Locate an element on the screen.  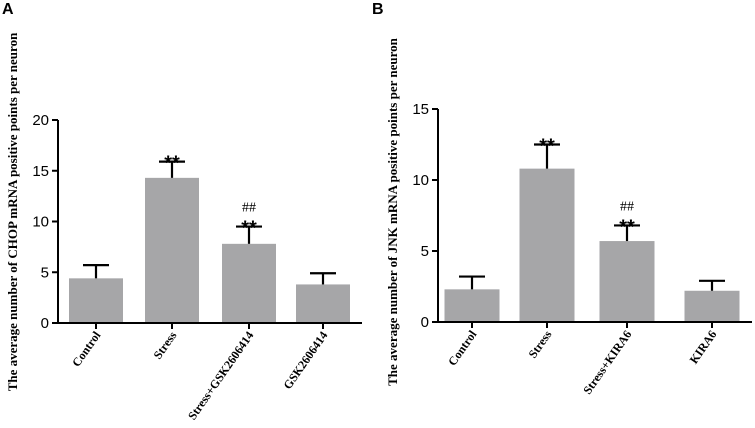
a-significance-1-1: ** is located at coordinates (249, 229).